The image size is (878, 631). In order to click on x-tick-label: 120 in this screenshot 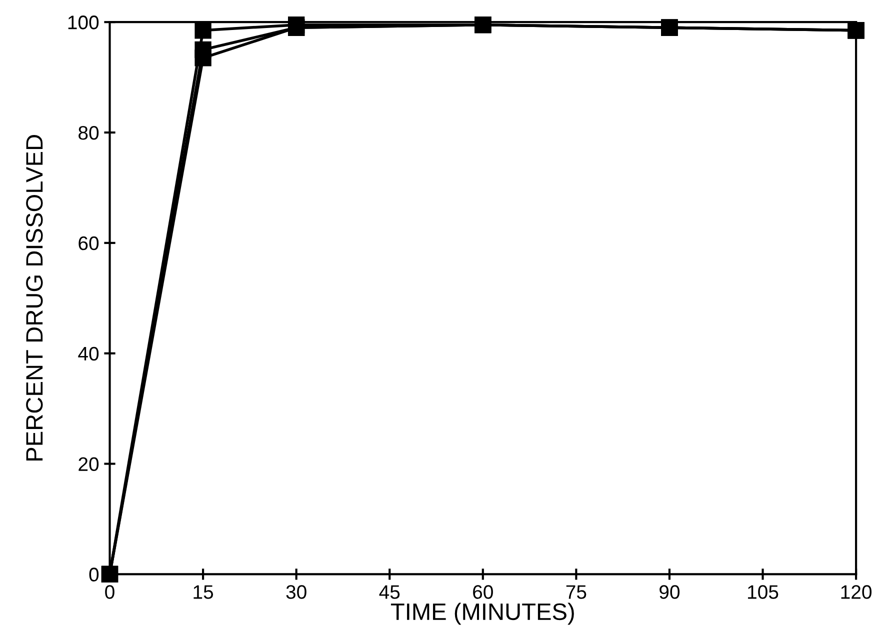, I will do `click(856, 592)`.